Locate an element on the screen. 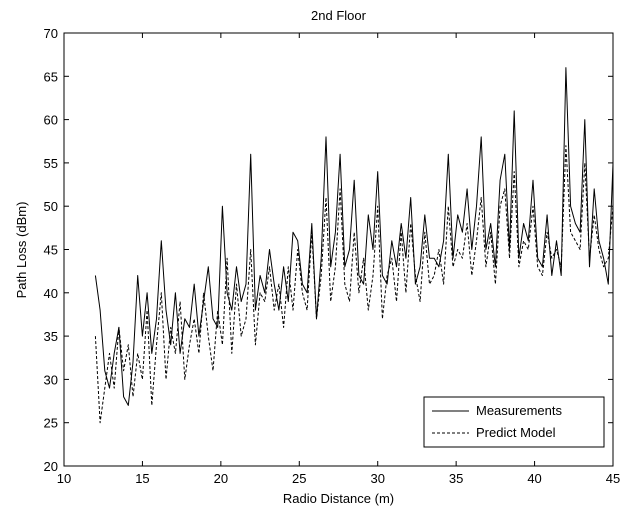 The image size is (633, 511). y-tick-label: 35 is located at coordinates (51, 336).